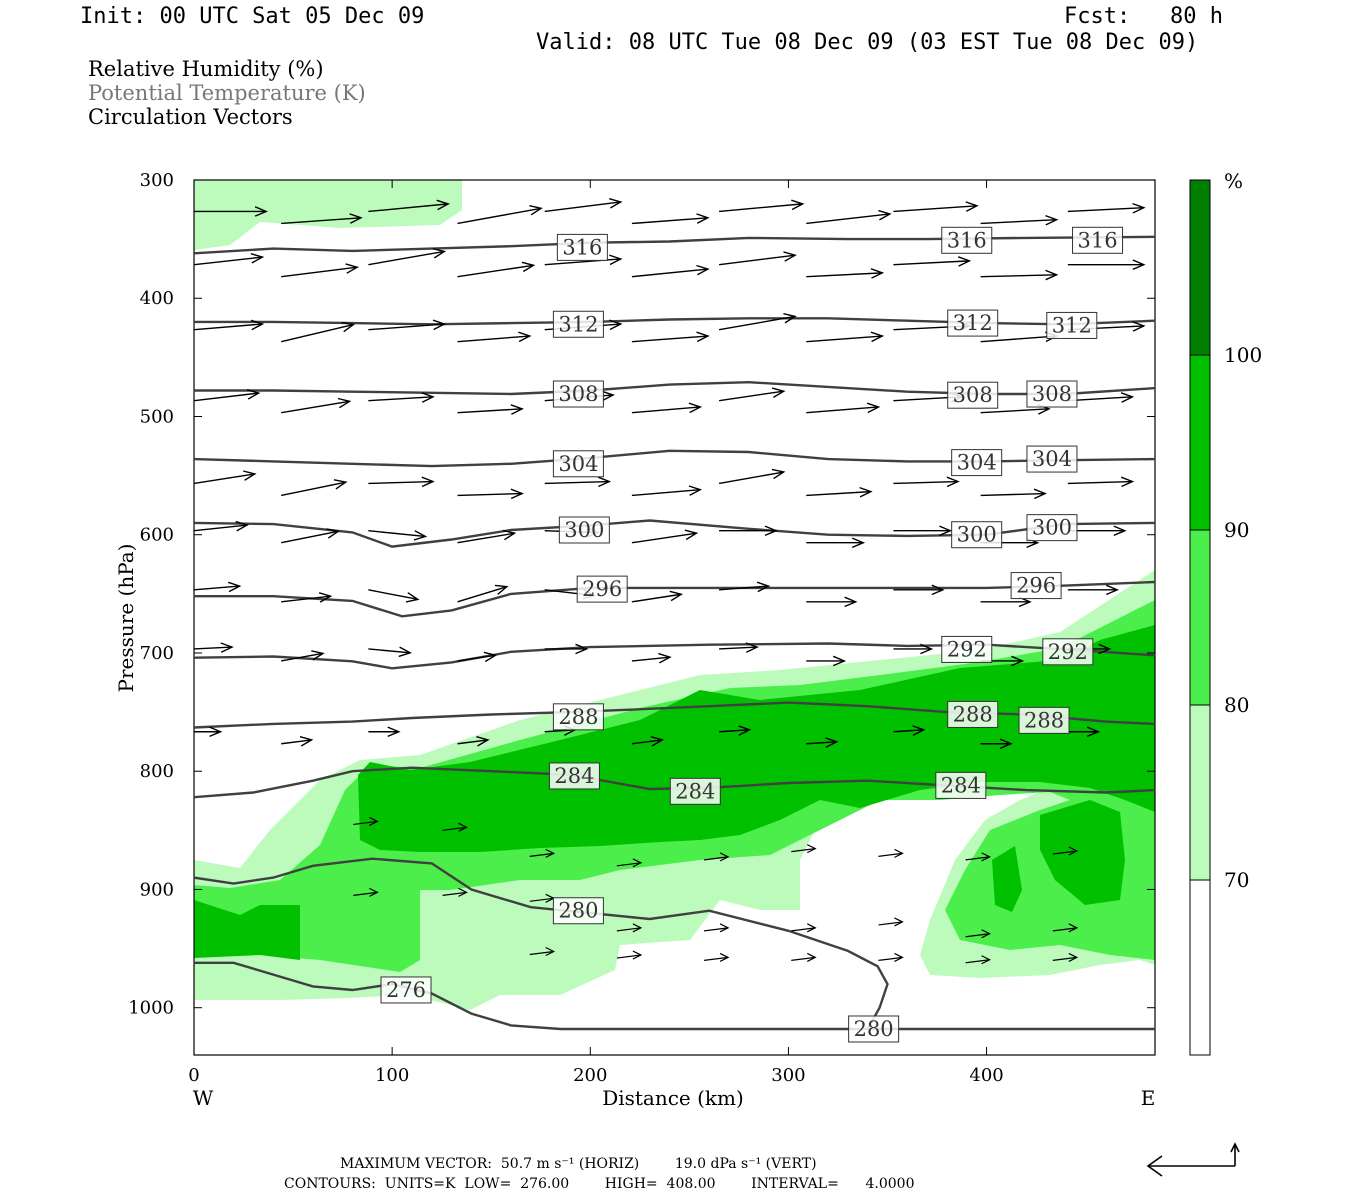 The height and width of the screenshot is (1200, 1350). What do you see at coordinates (1193, 1159) in the screenshot?
I see `reference-vector-icon` at bounding box center [1193, 1159].